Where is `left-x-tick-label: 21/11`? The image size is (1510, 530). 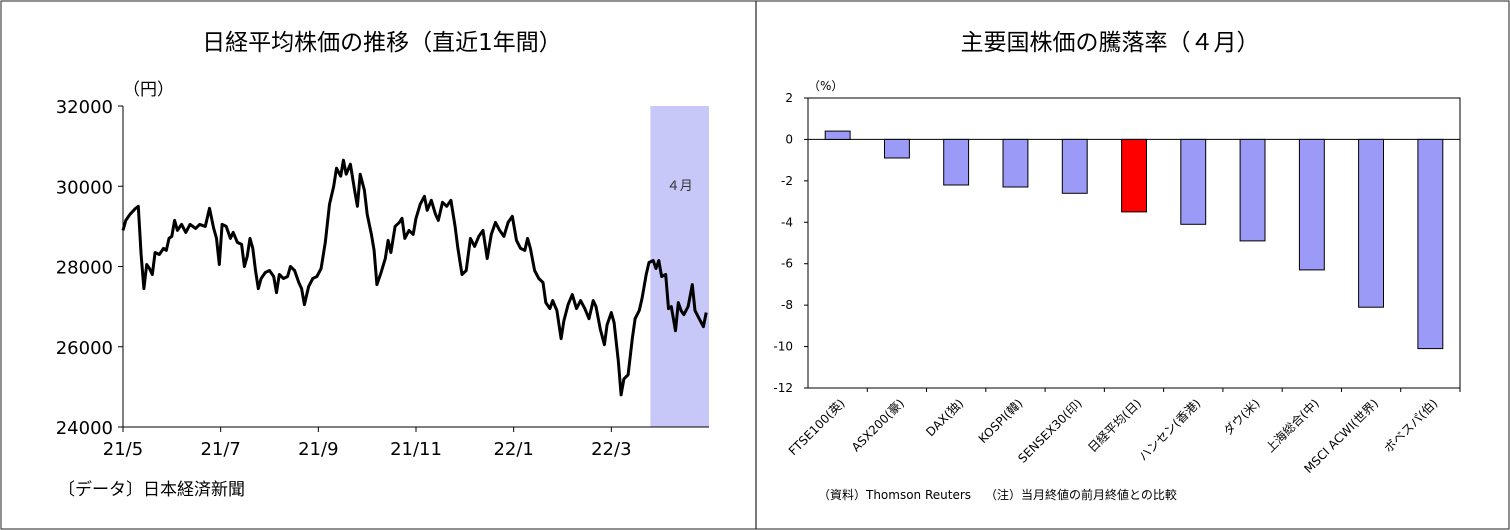
left-x-tick-label: 21/11 is located at coordinates (416, 449).